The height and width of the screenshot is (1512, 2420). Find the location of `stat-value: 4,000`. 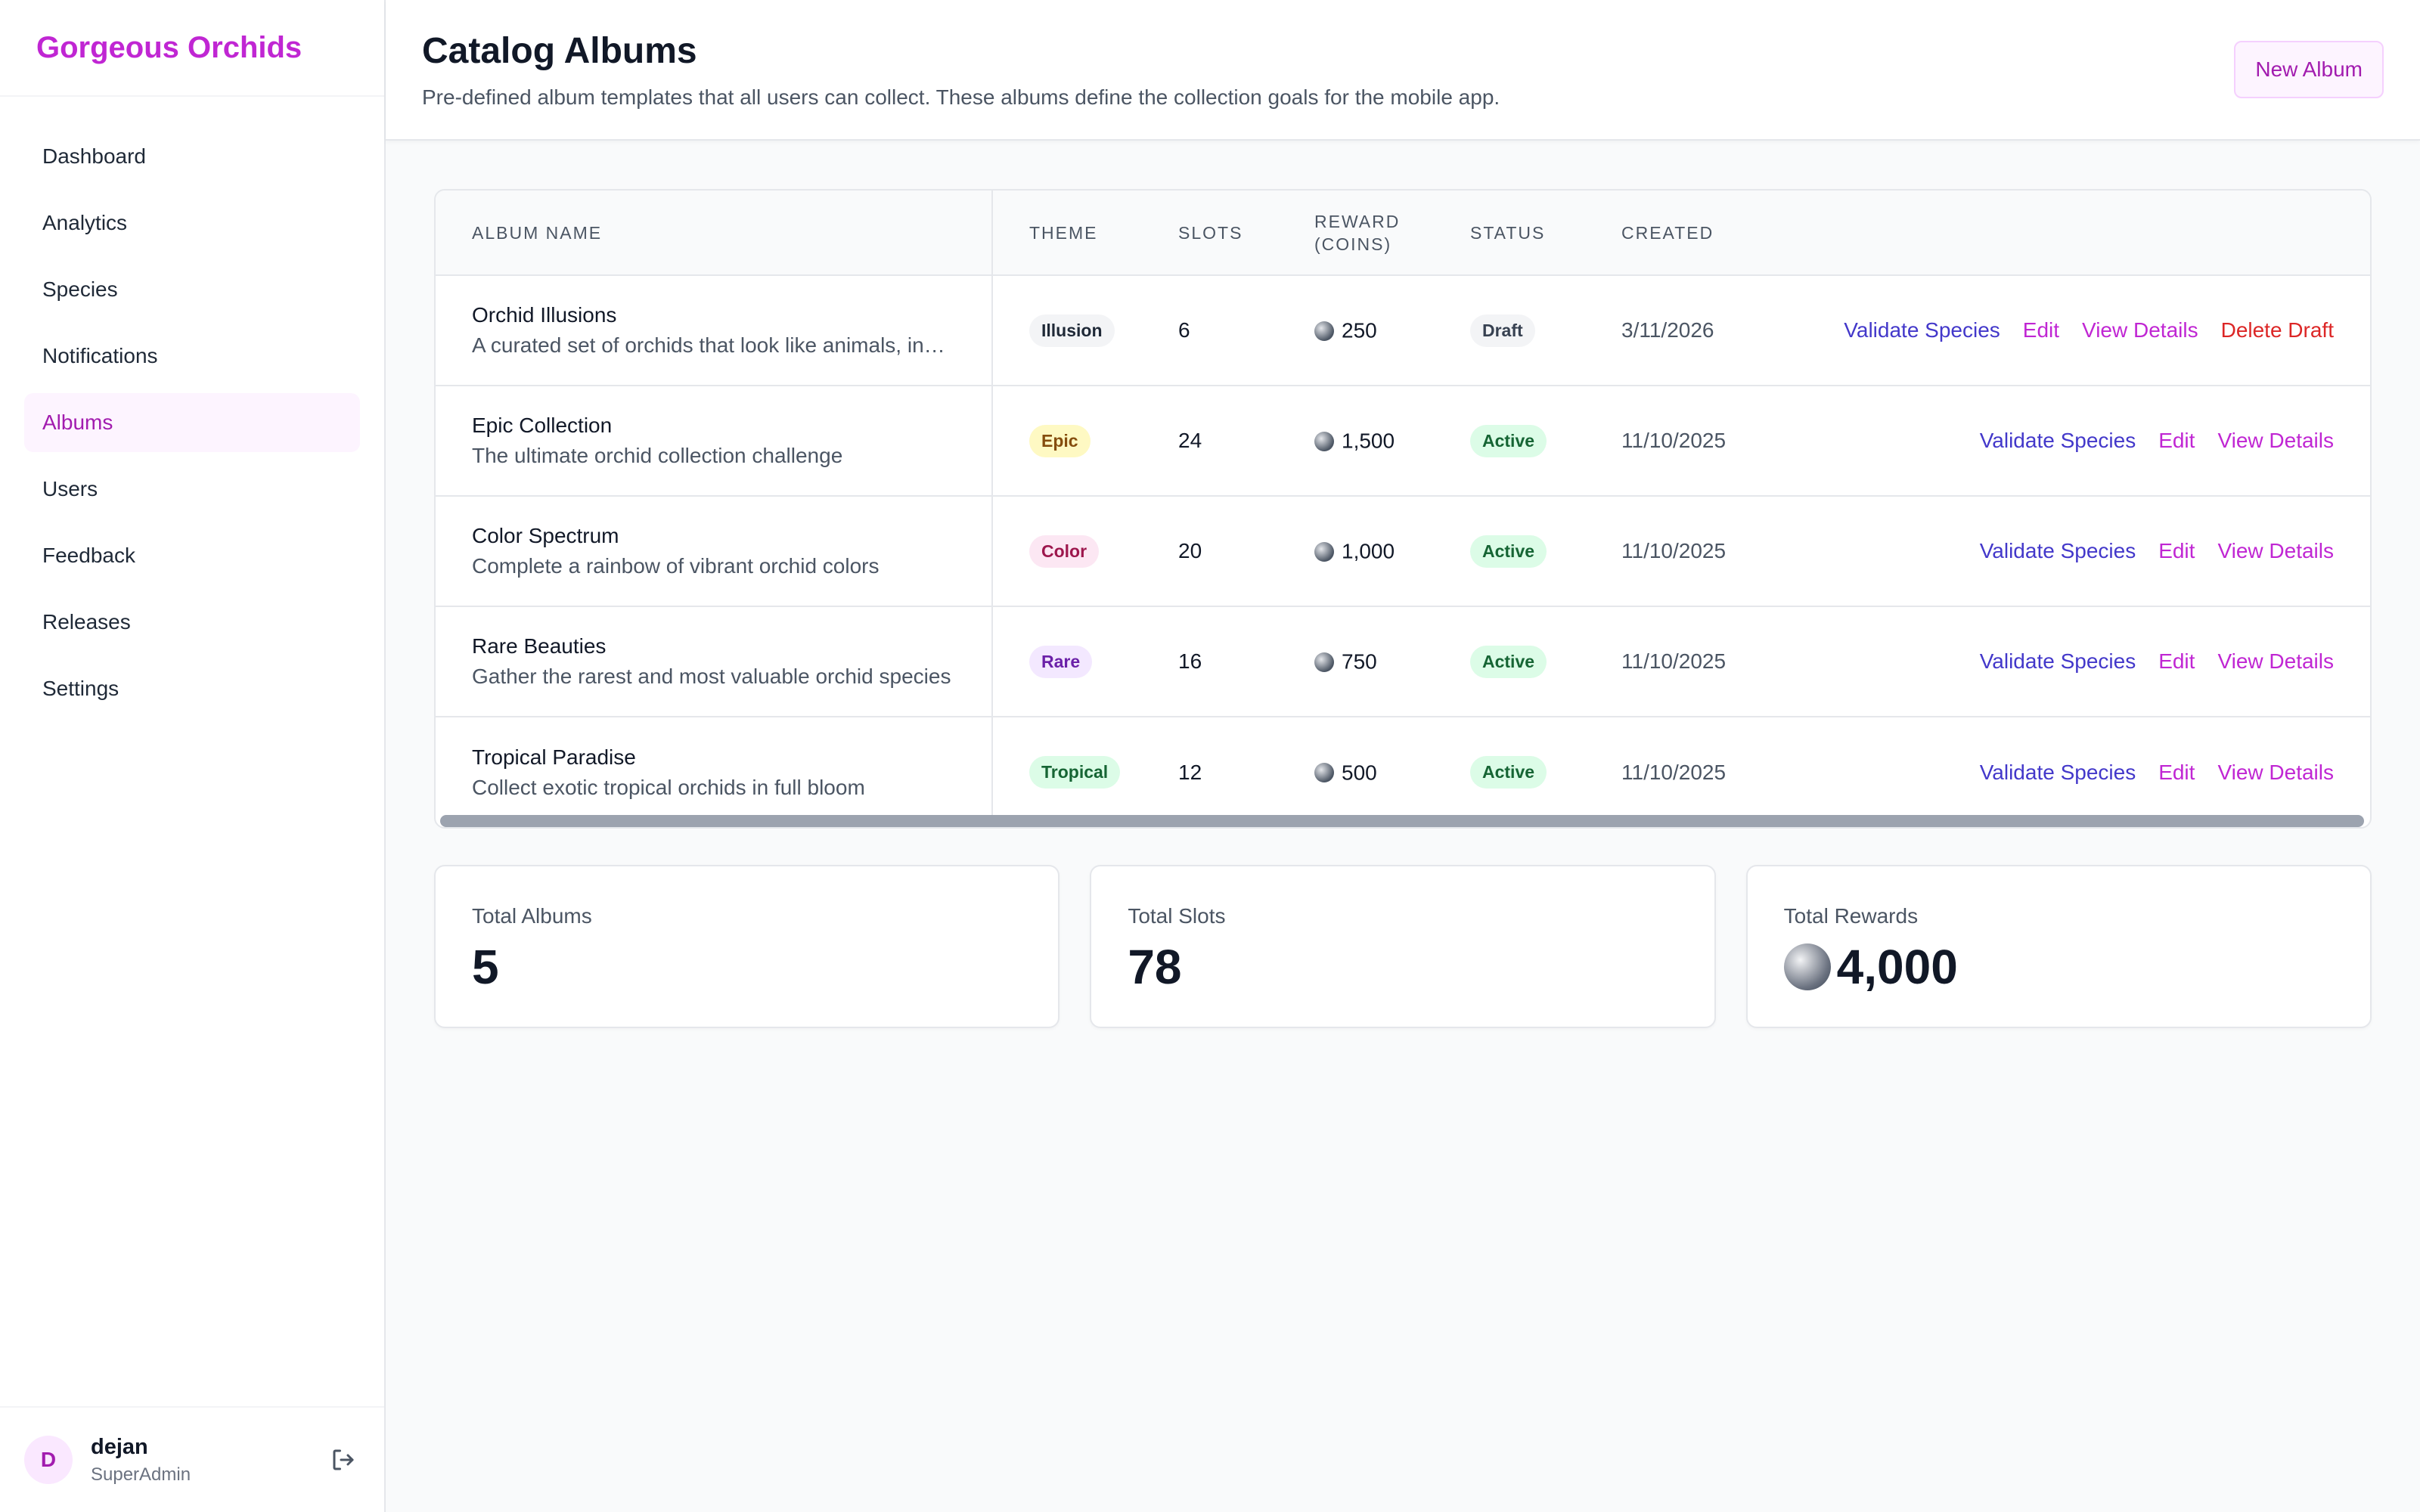

stat-value: 4,000 is located at coordinates (1897, 967).